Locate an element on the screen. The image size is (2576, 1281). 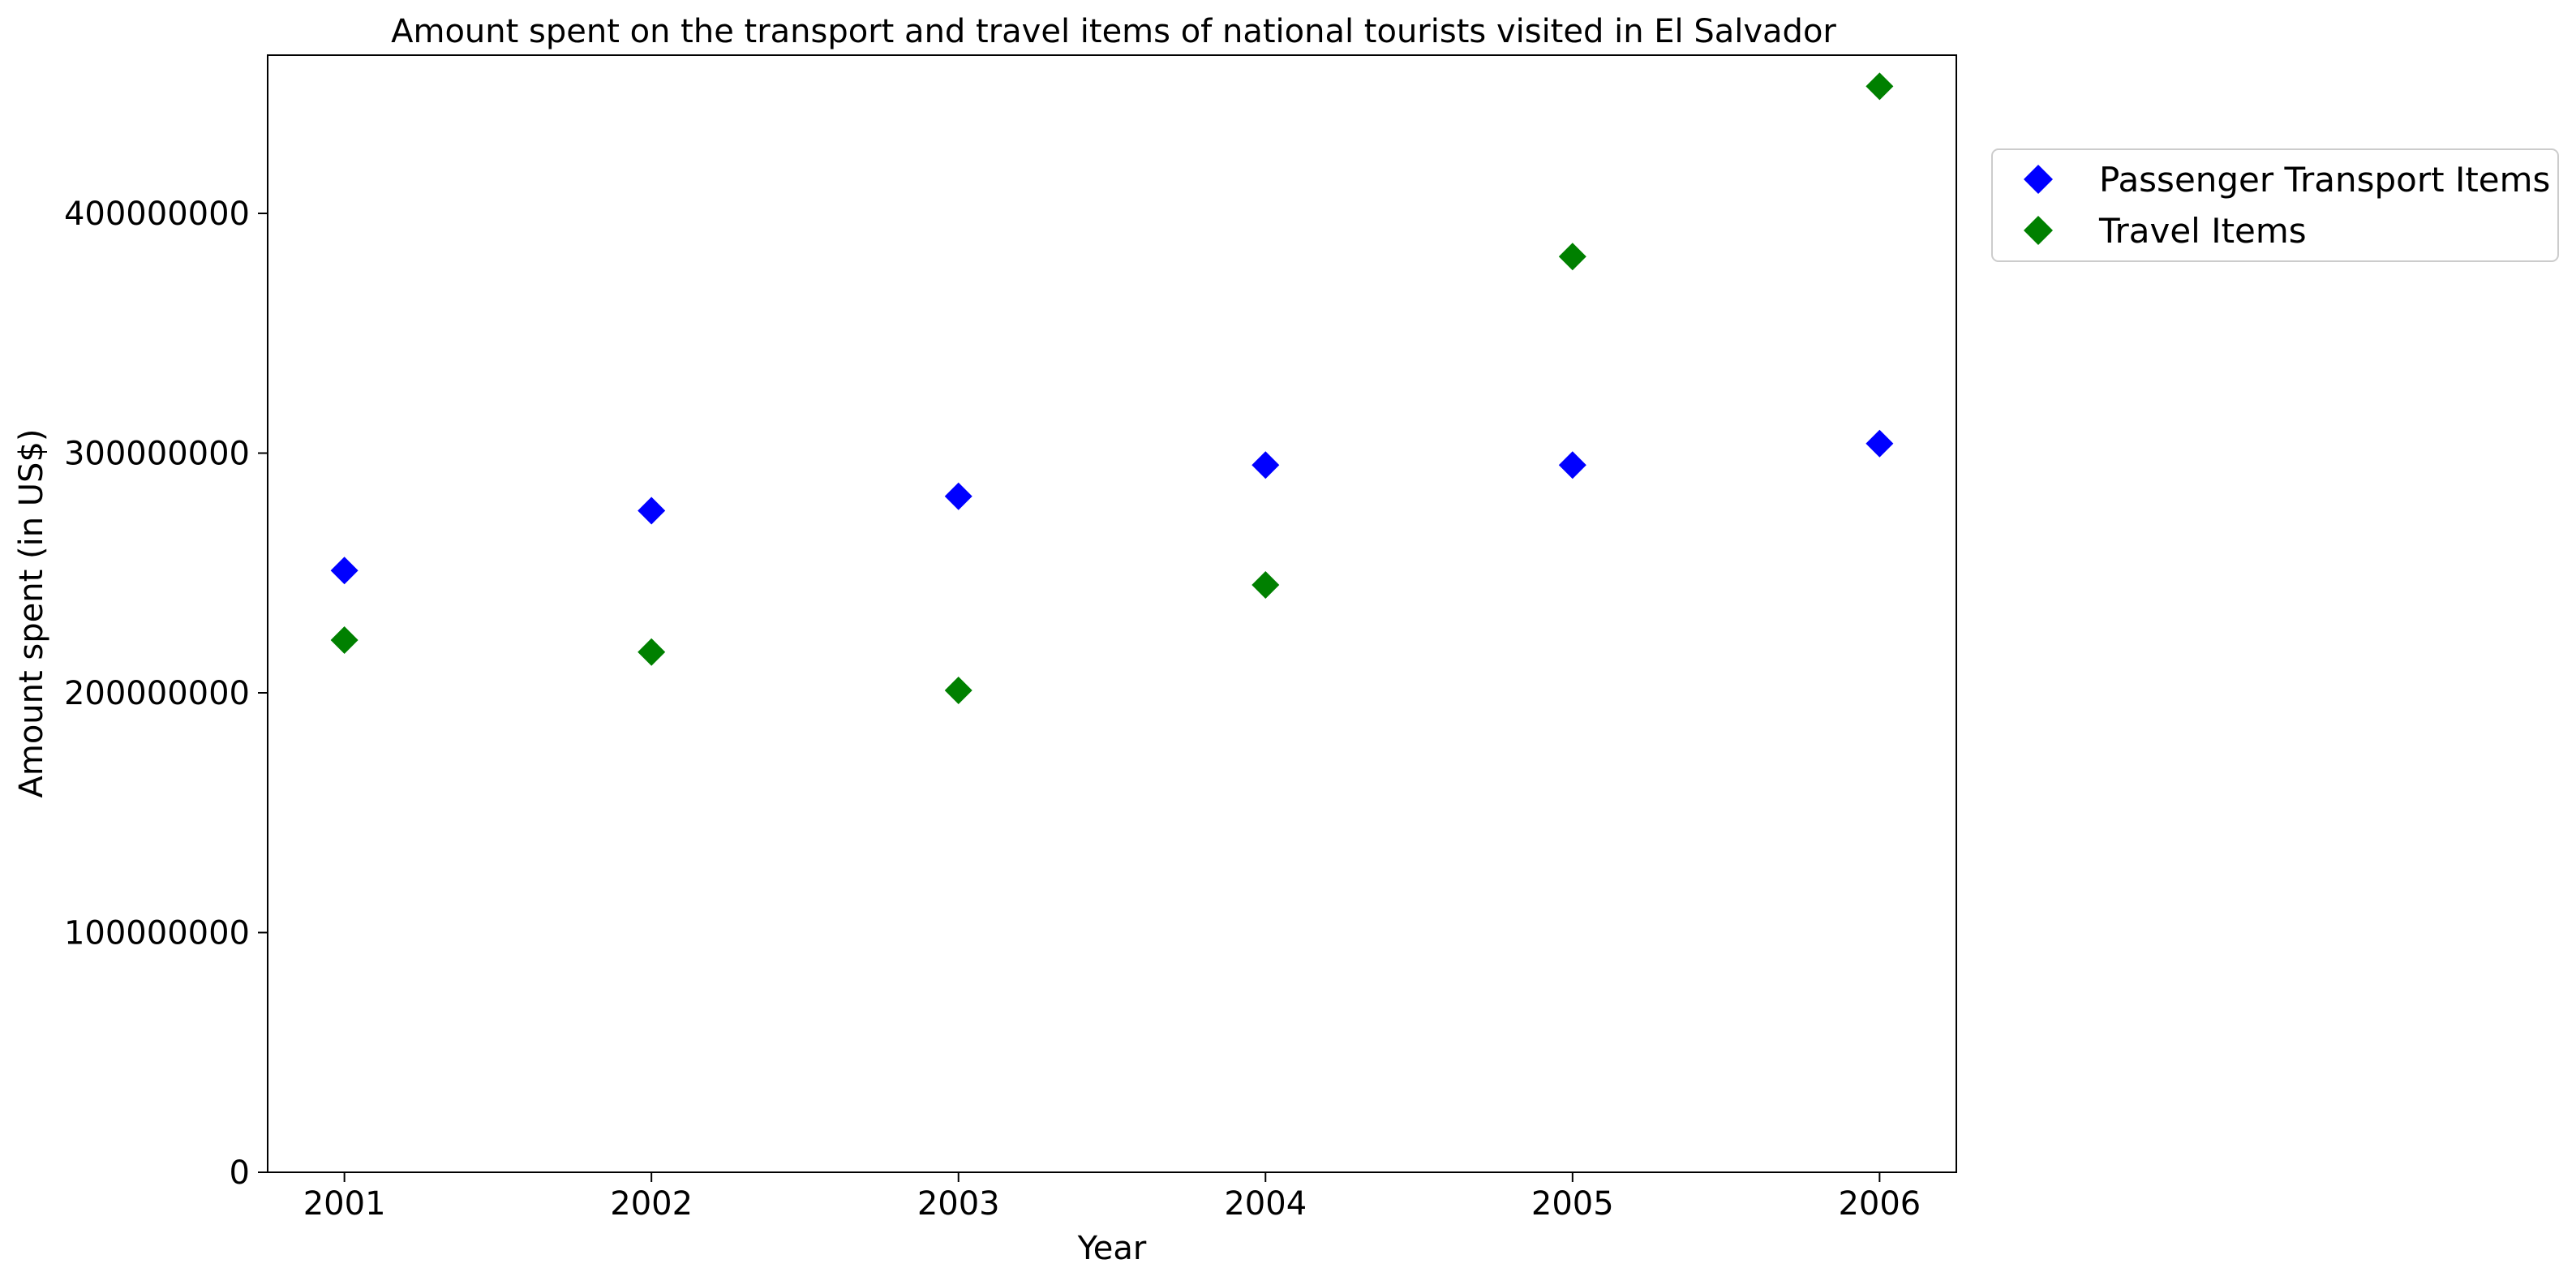
legend-label: Travel Items is located at coordinates (2202, 231).